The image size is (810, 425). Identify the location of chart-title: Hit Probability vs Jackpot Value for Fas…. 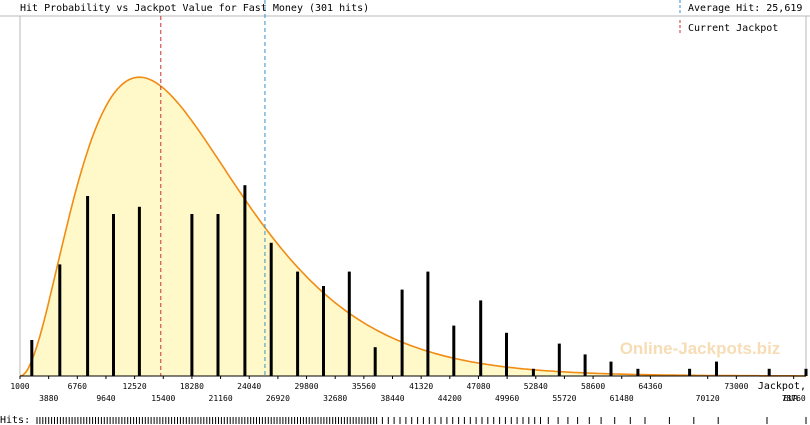
(194, 8).